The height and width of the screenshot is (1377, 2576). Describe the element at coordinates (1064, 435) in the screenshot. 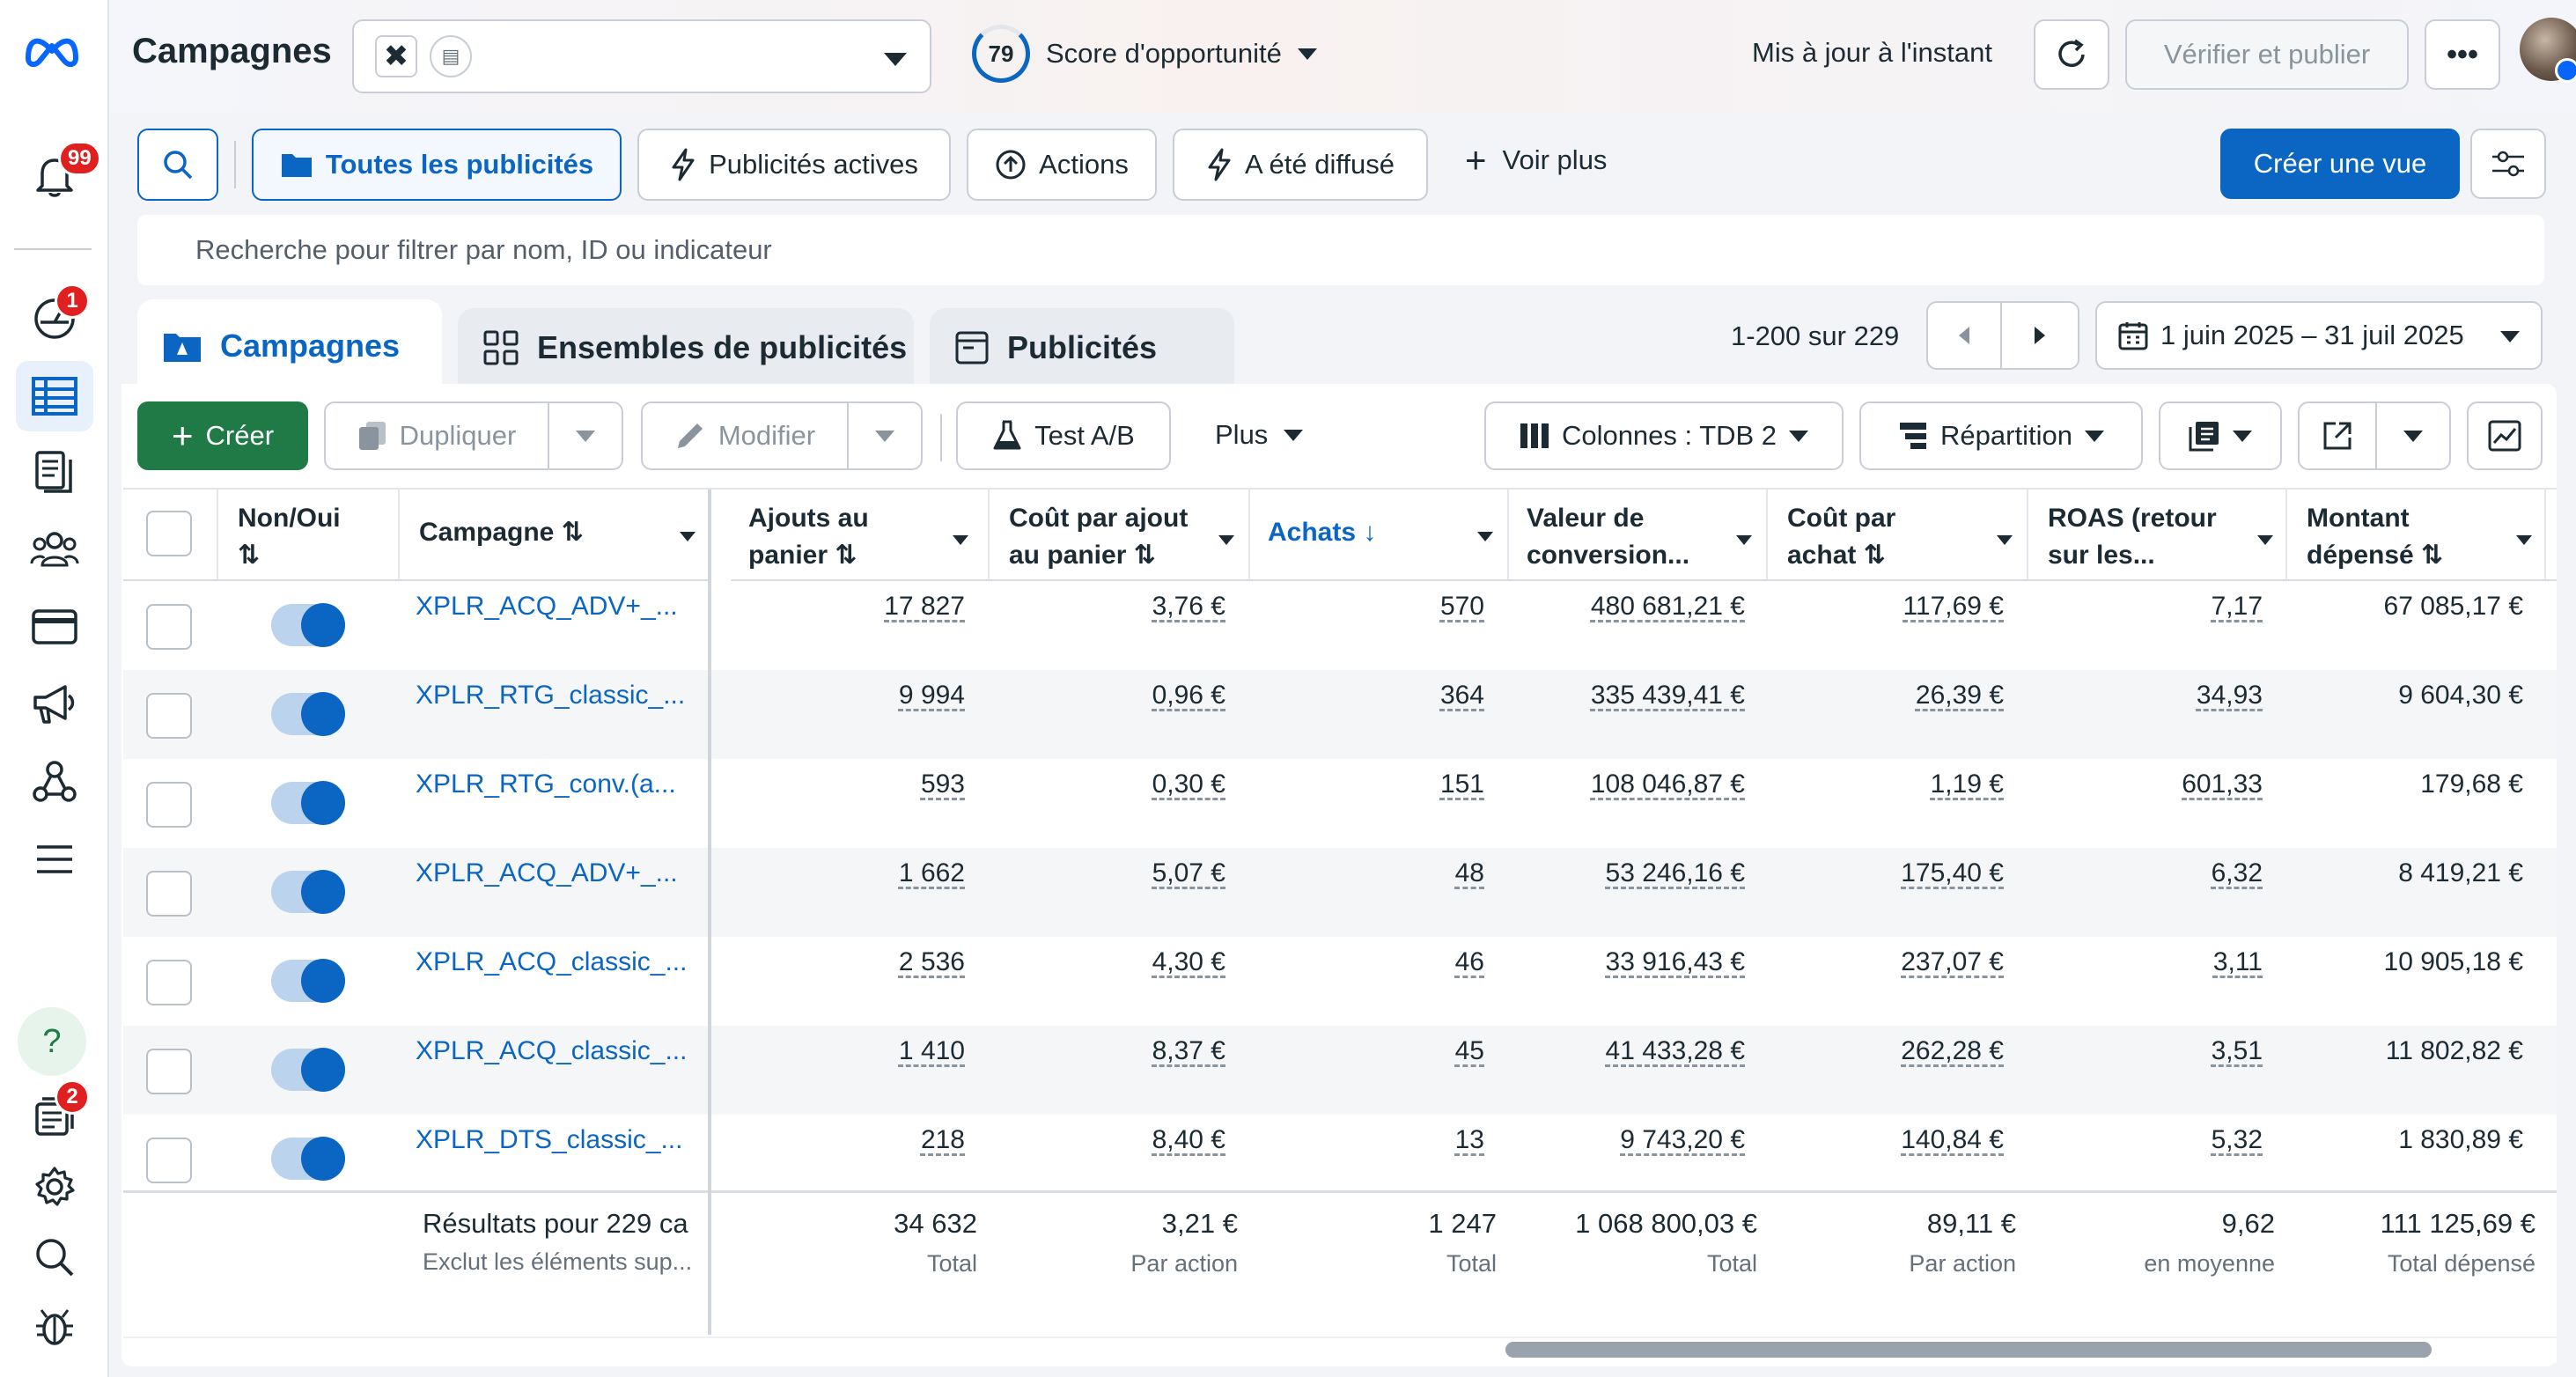

I see `ab-test-button: Test A/B` at that location.